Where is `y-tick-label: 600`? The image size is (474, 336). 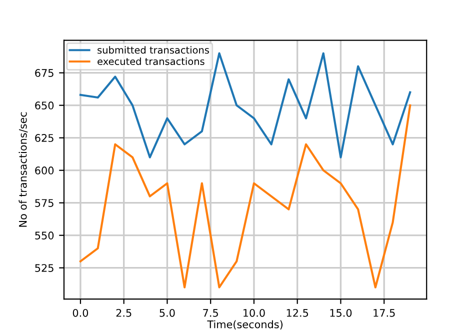 y-tick-label: 600 is located at coordinates (44, 170).